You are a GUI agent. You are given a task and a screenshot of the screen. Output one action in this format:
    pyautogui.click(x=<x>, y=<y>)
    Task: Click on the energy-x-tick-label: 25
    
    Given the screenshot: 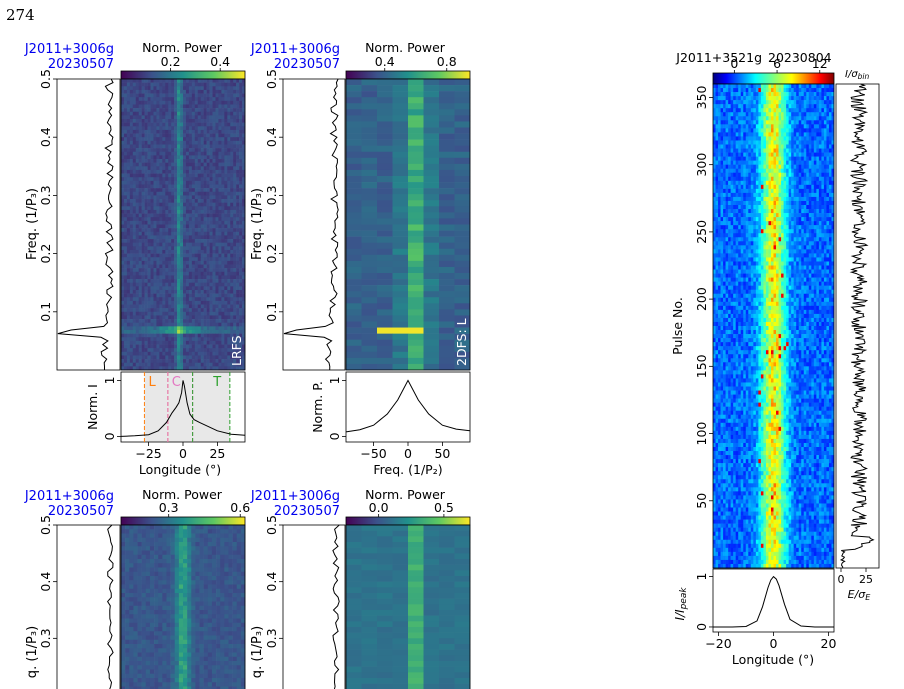 What is the action you would take?
    pyautogui.click(x=866, y=579)
    